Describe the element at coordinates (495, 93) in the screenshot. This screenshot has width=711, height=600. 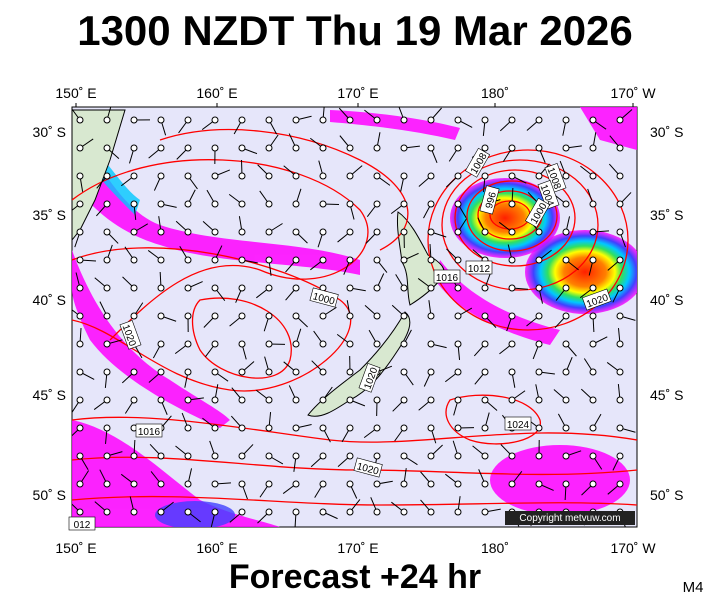
I see `lon-label: 180˚` at that location.